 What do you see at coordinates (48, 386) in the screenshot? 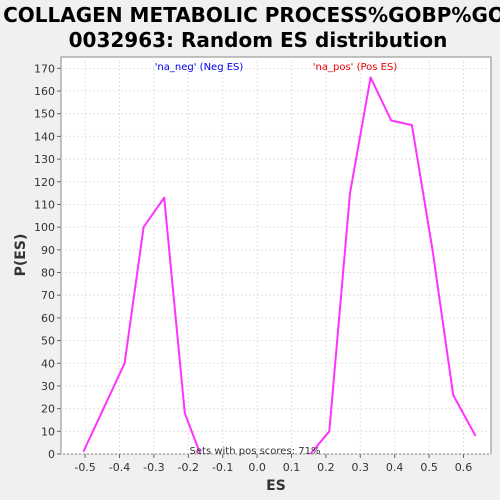
I see `y-tick-label: 30` at bounding box center [48, 386].